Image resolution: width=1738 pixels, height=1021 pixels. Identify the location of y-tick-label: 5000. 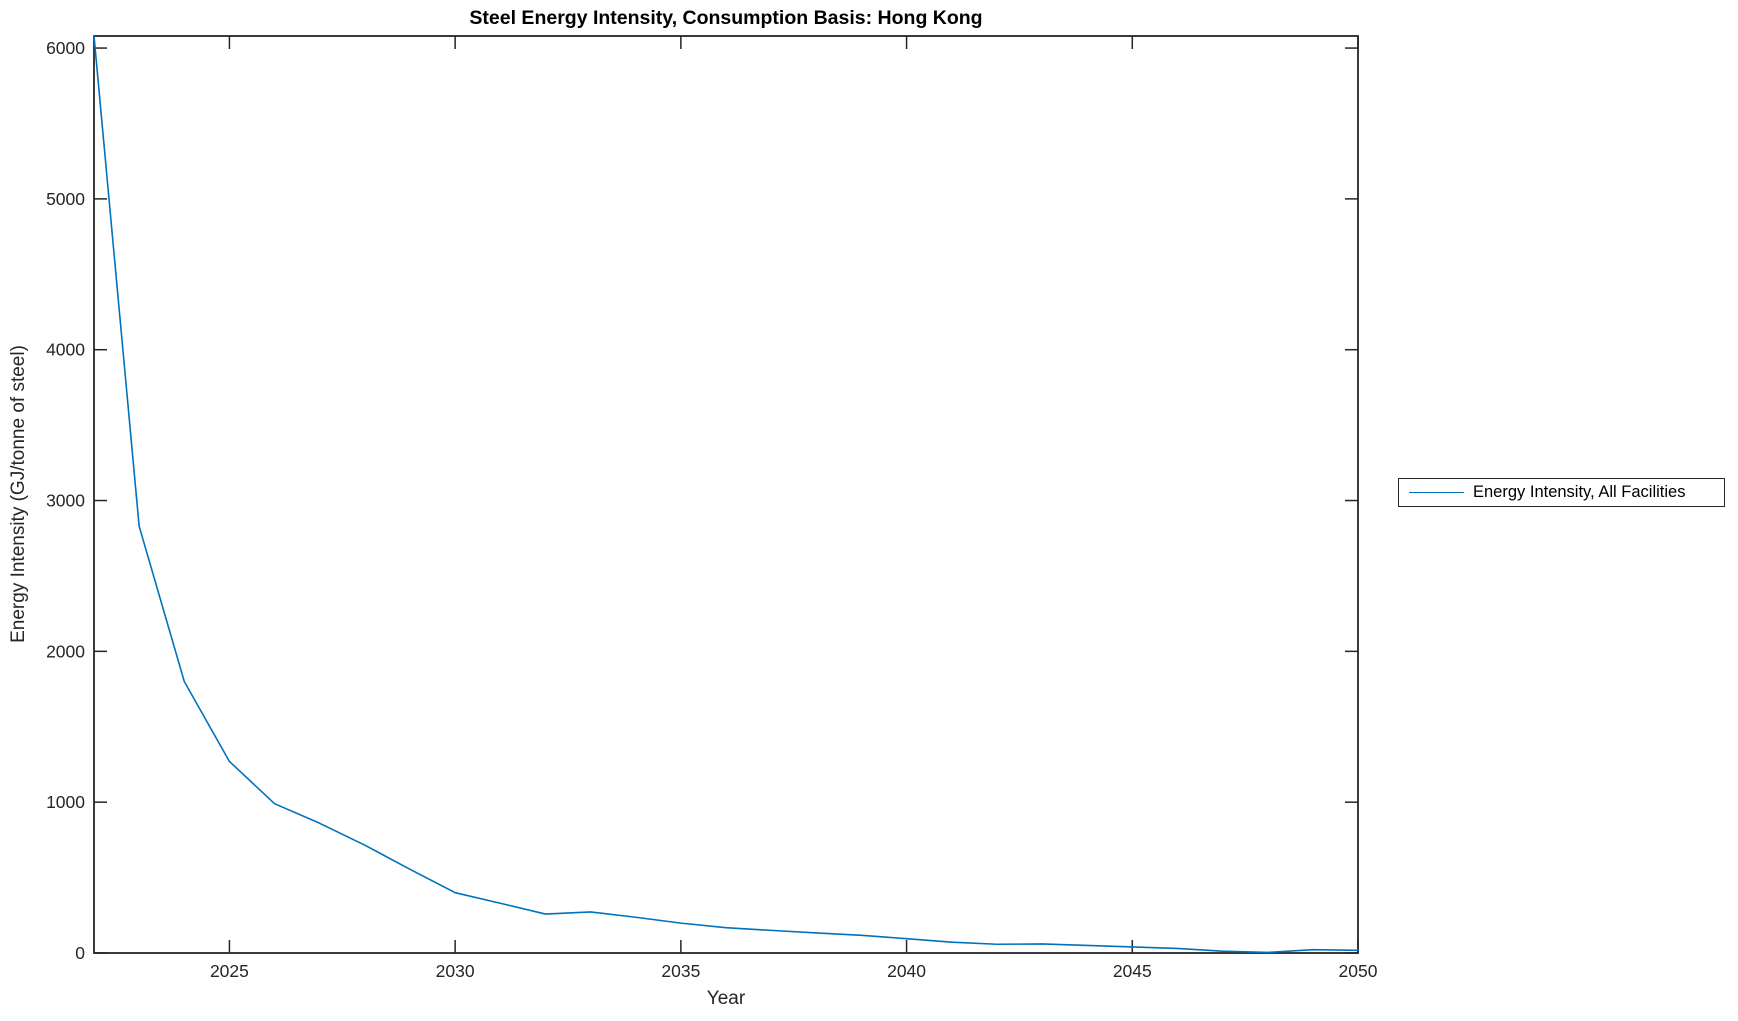
(65, 199).